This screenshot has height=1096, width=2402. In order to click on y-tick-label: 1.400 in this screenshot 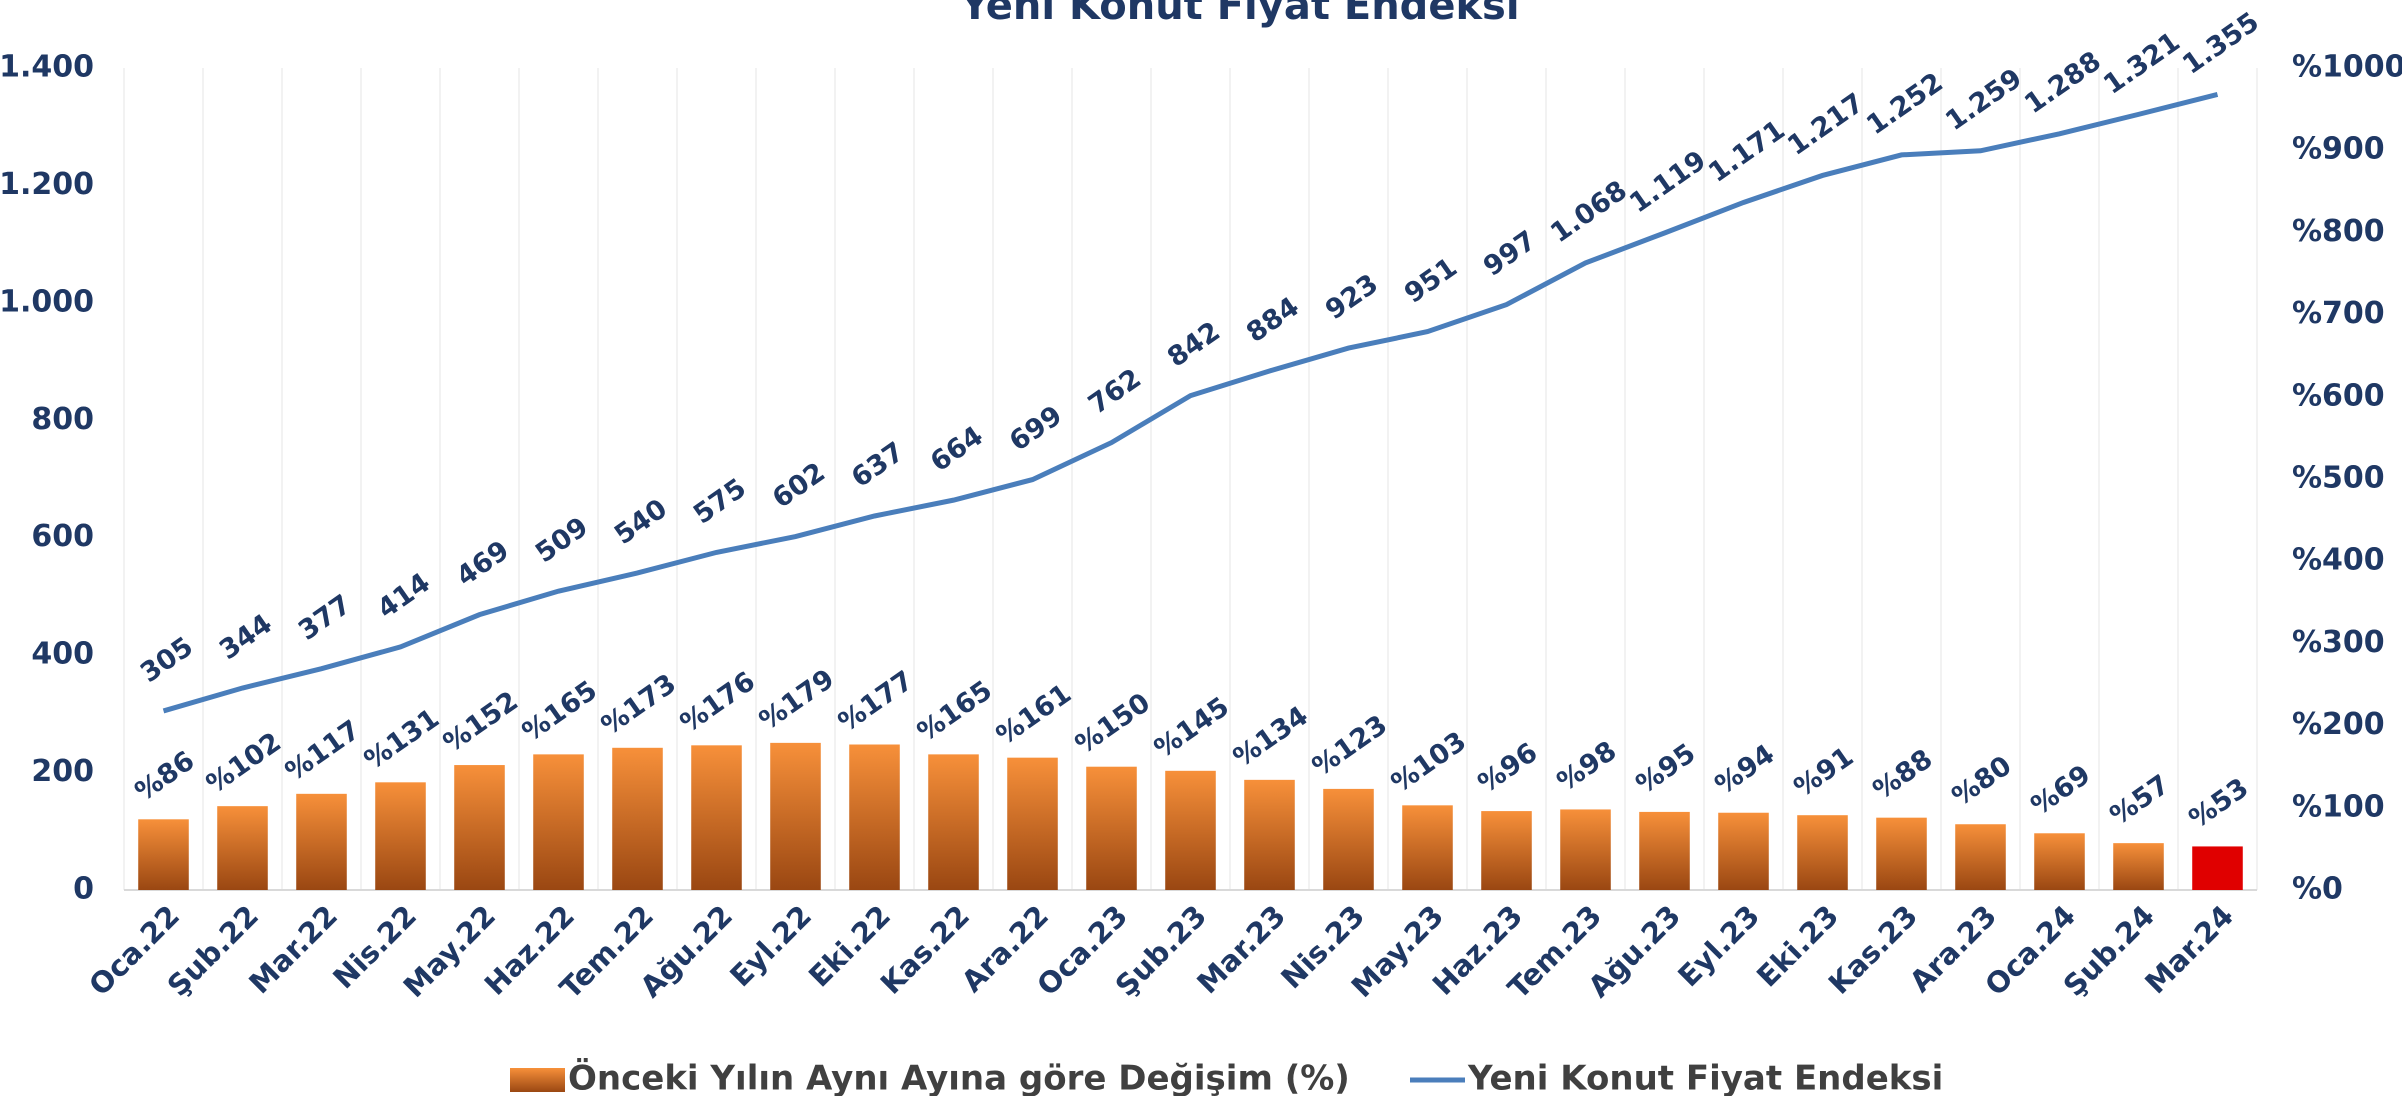, I will do `click(47, 67)`.